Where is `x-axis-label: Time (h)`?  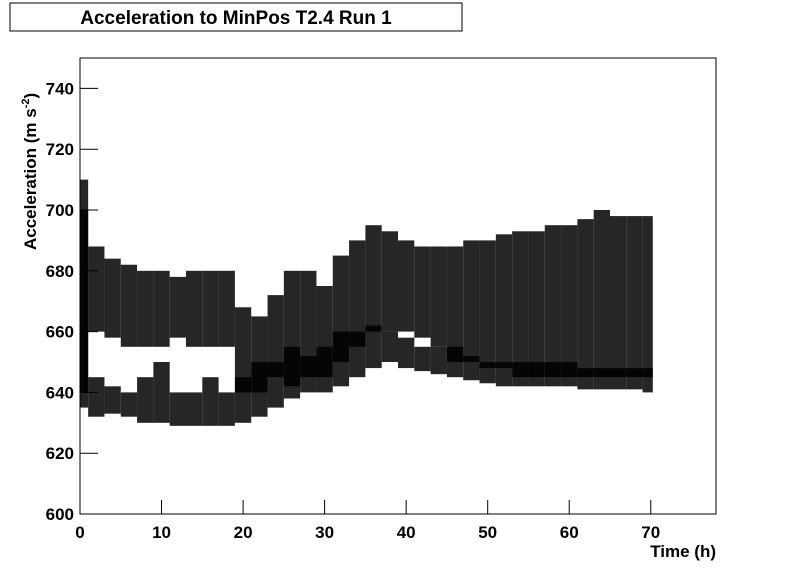 x-axis-label: Time (h) is located at coordinates (683, 551).